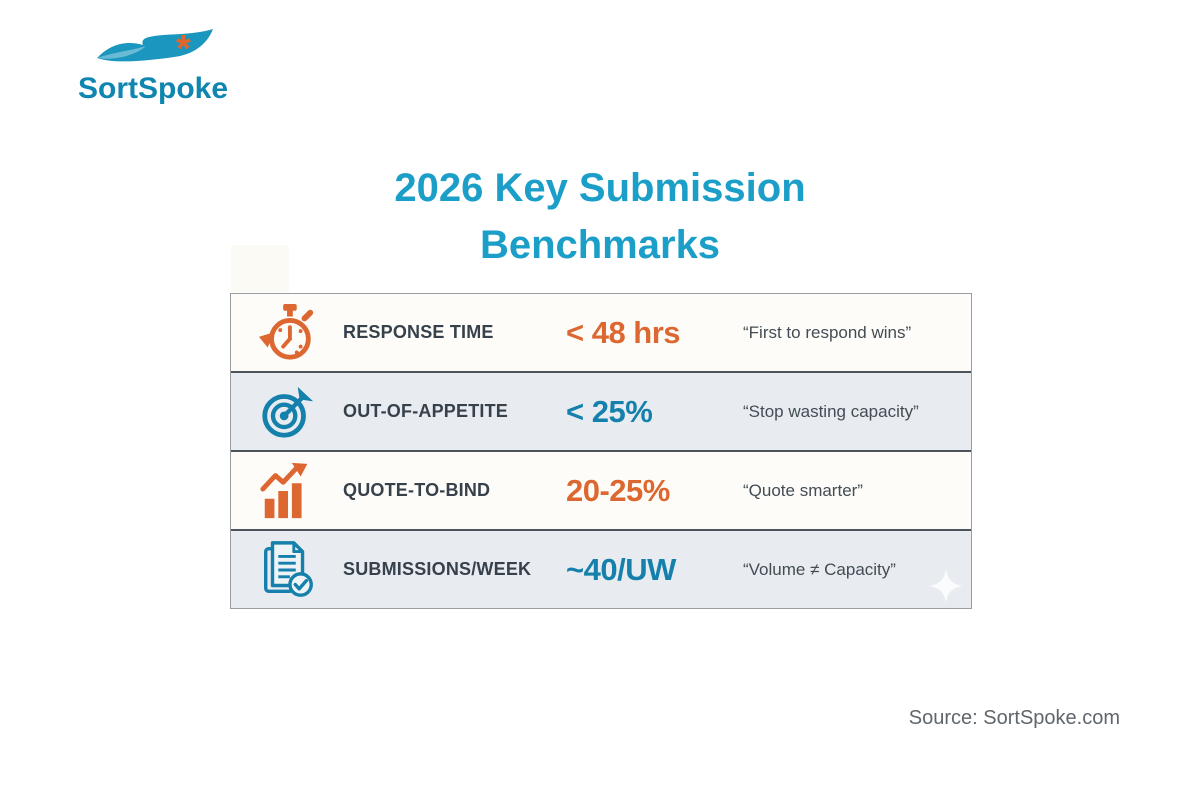 This screenshot has height=800, width=1200. Describe the element at coordinates (600, 217) in the screenshot. I see `page-title: 2026 Key Submission Benchmarks` at that location.